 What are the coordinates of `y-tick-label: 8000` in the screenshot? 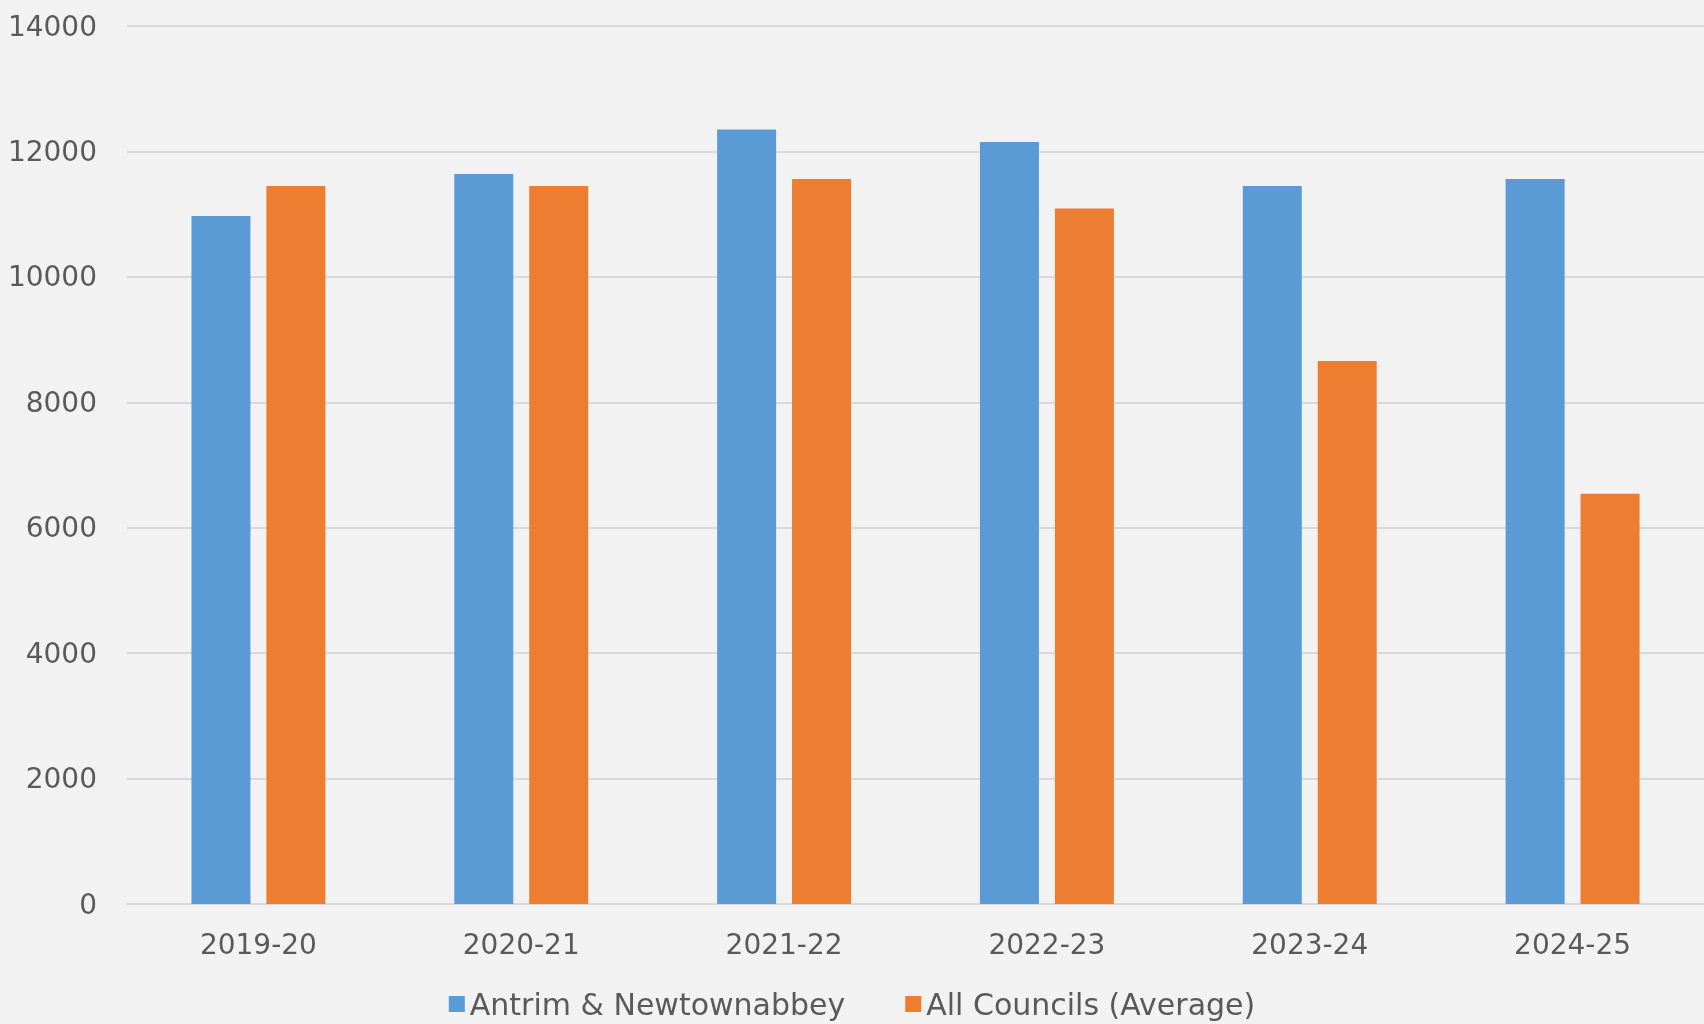 It's located at (61, 402).